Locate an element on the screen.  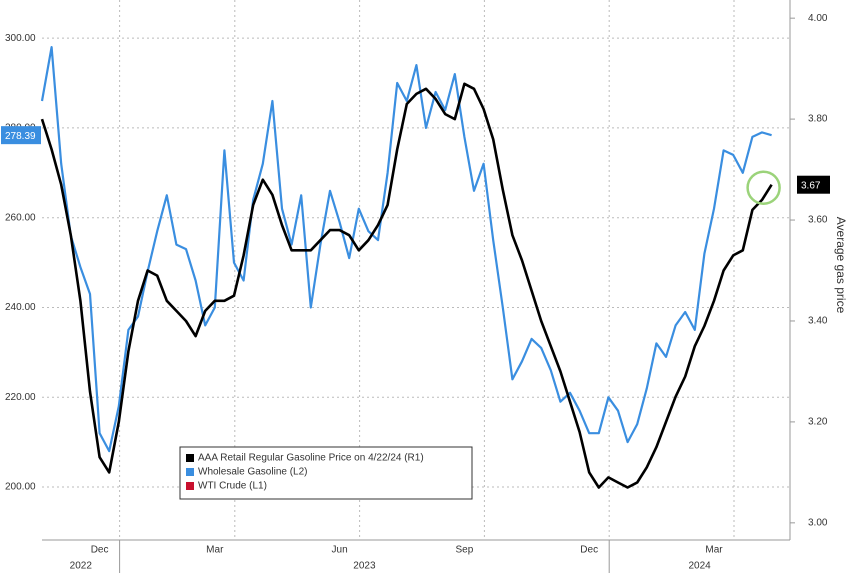
highlight-circle is located at coordinates (763, 187).